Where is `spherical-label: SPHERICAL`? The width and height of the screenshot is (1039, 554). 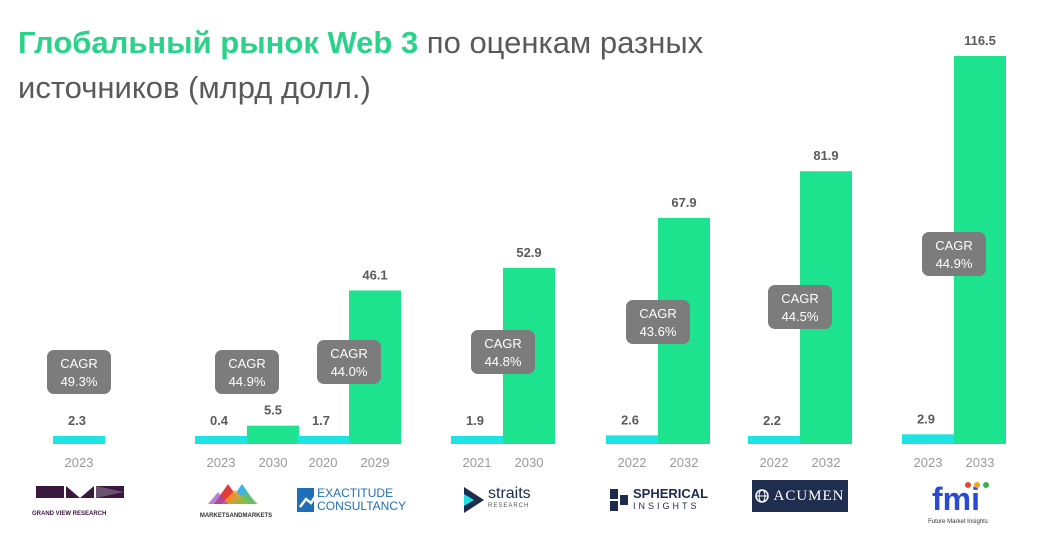
spherical-label: SPHERICAL is located at coordinates (671, 493).